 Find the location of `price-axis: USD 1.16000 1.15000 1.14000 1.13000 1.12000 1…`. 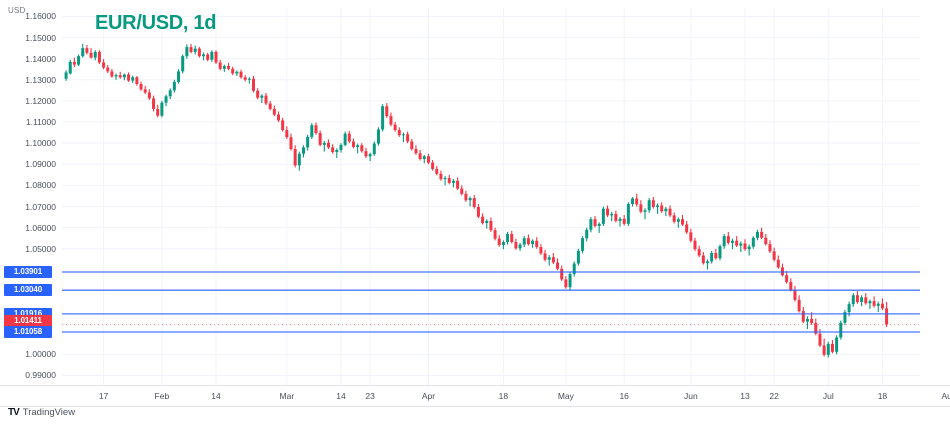

price-axis: USD 1.16000 1.15000 1.14000 1.13000 1.12000 1… is located at coordinates (31, 192).